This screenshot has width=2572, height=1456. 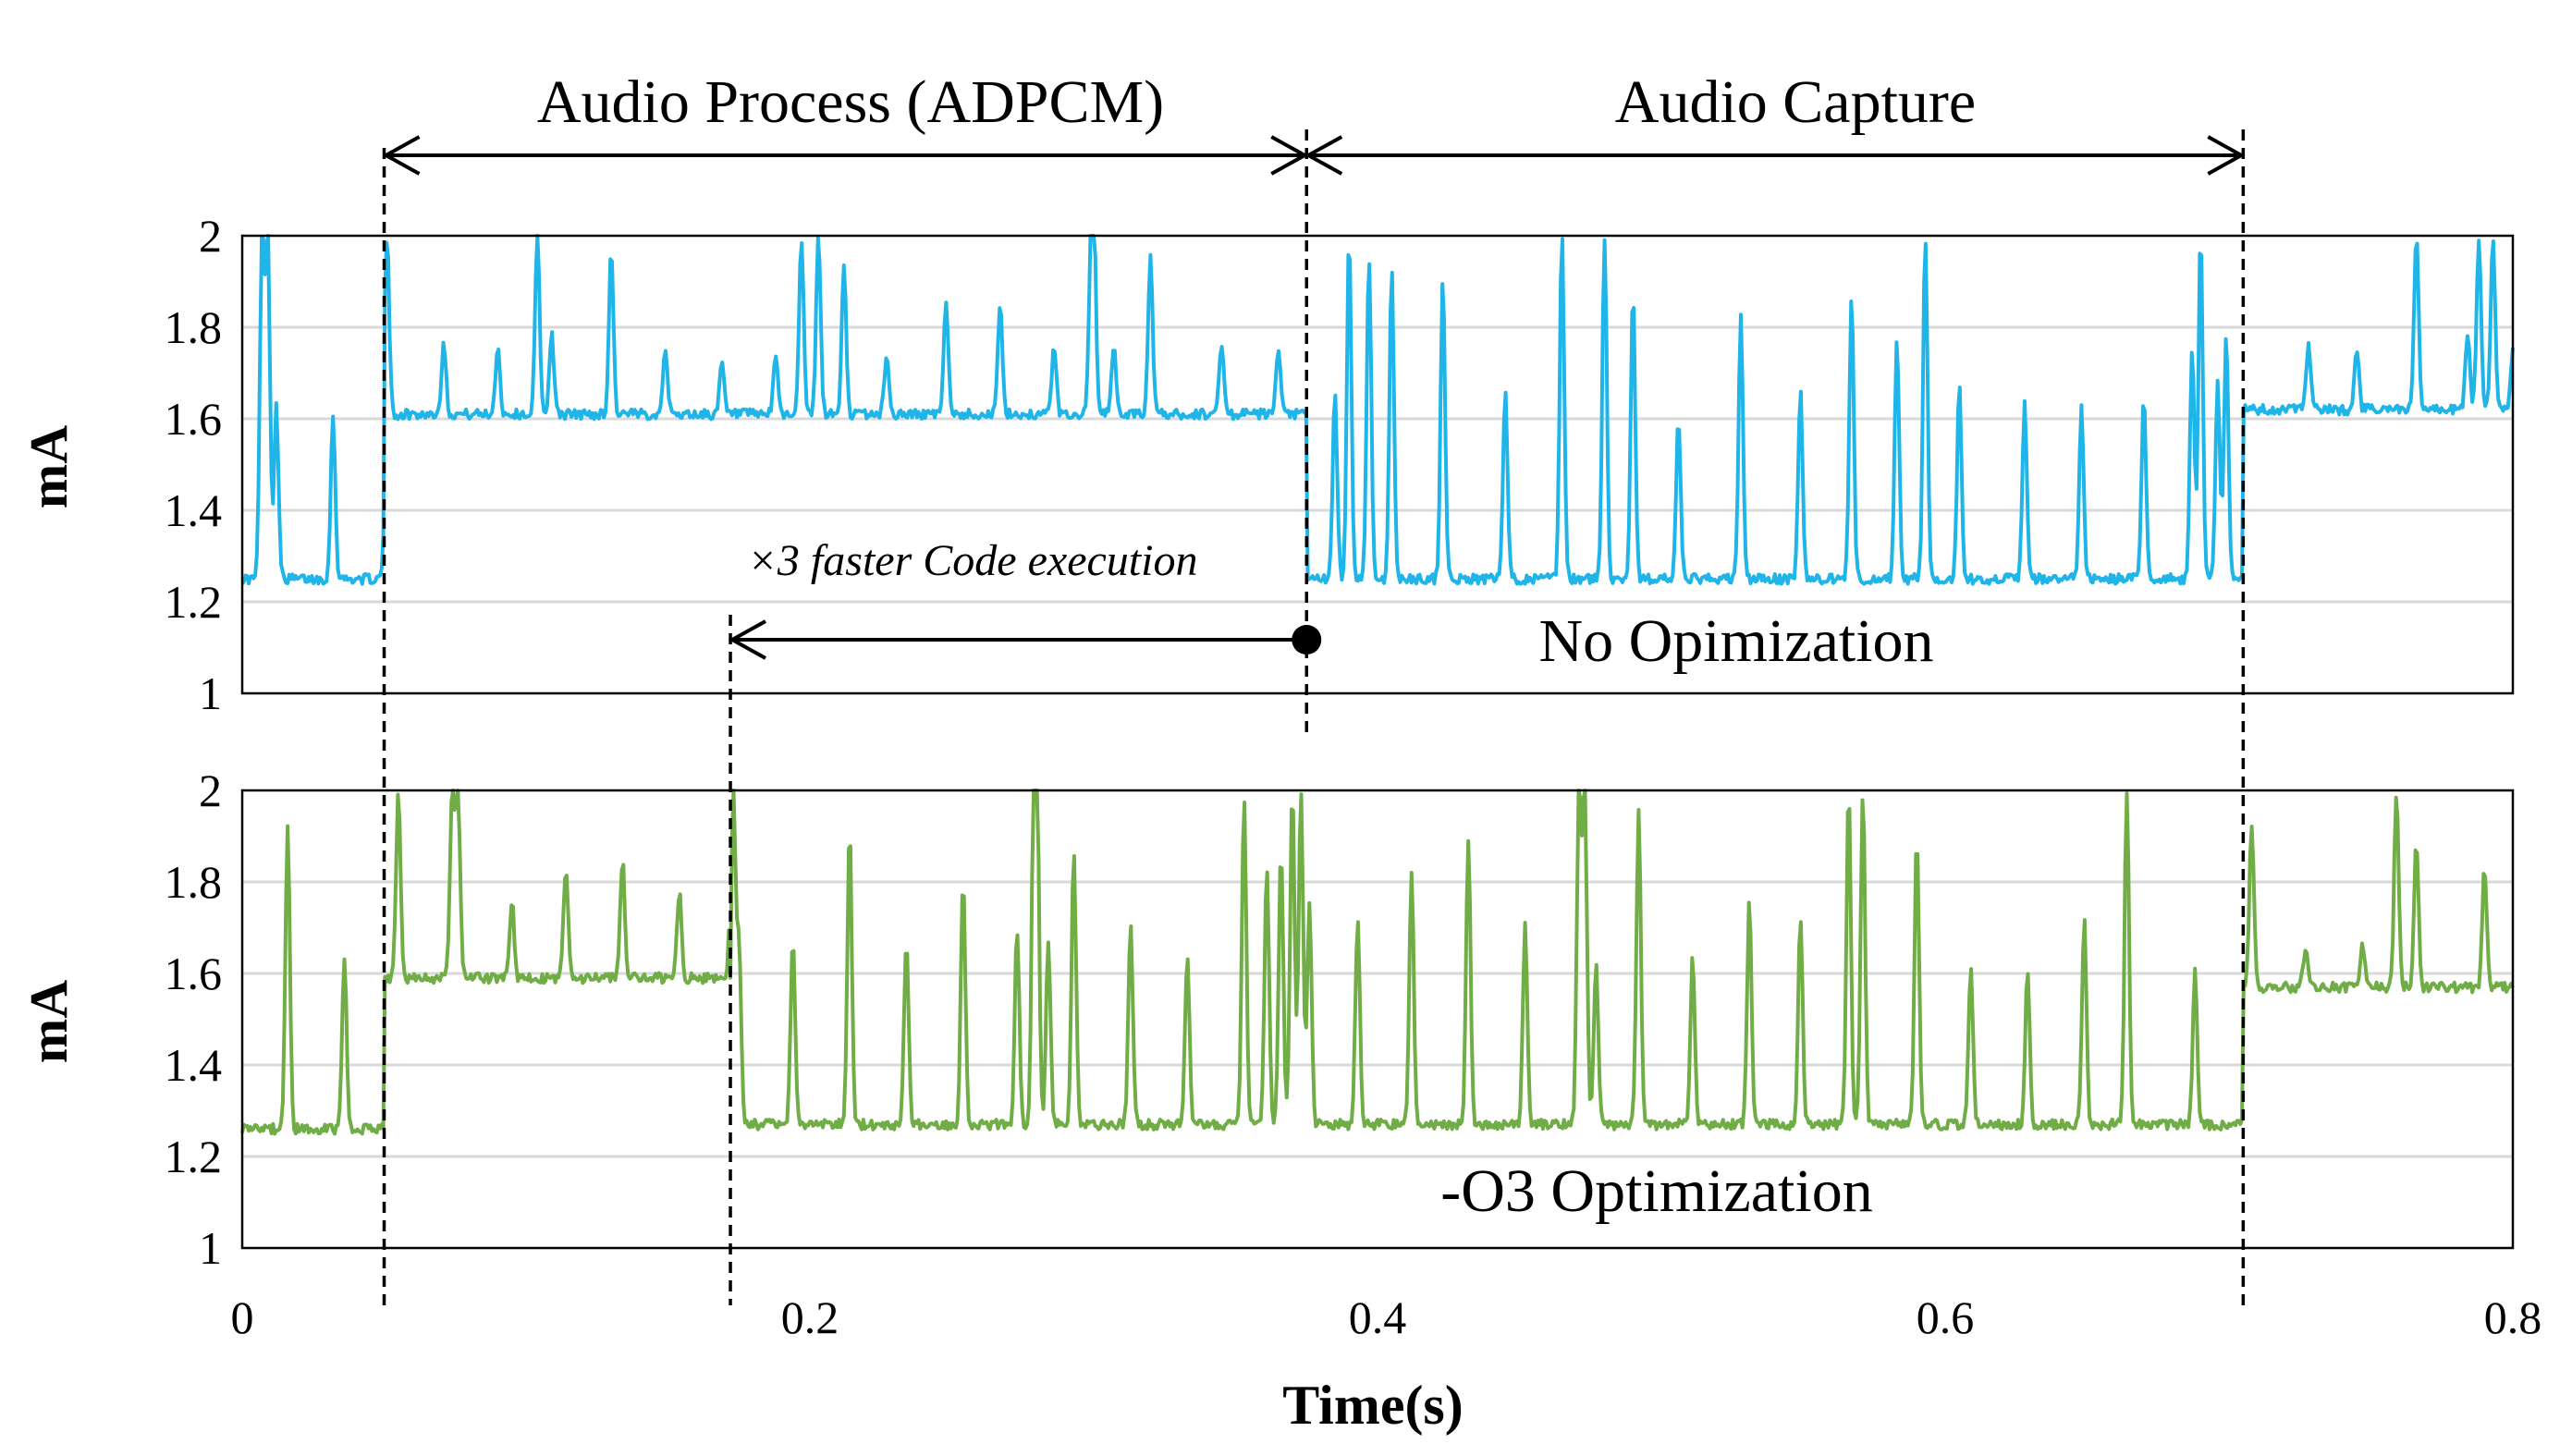 I want to click on x-tick-label: 0.8, so click(x=2513, y=1317).